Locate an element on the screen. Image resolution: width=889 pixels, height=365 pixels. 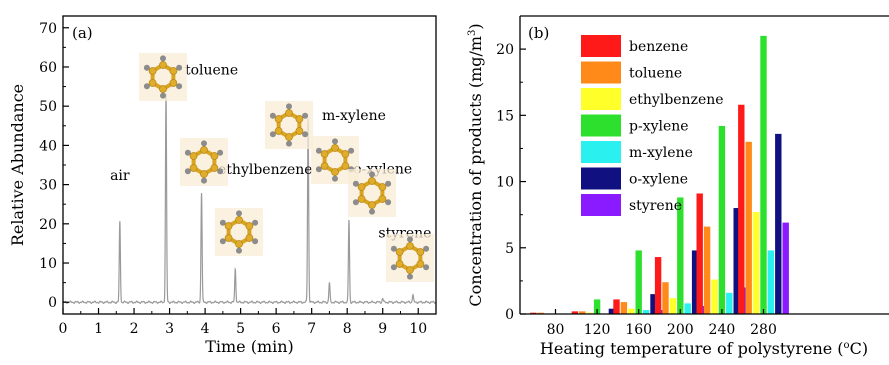
x-tick-label: 80 is located at coordinates (556, 330).